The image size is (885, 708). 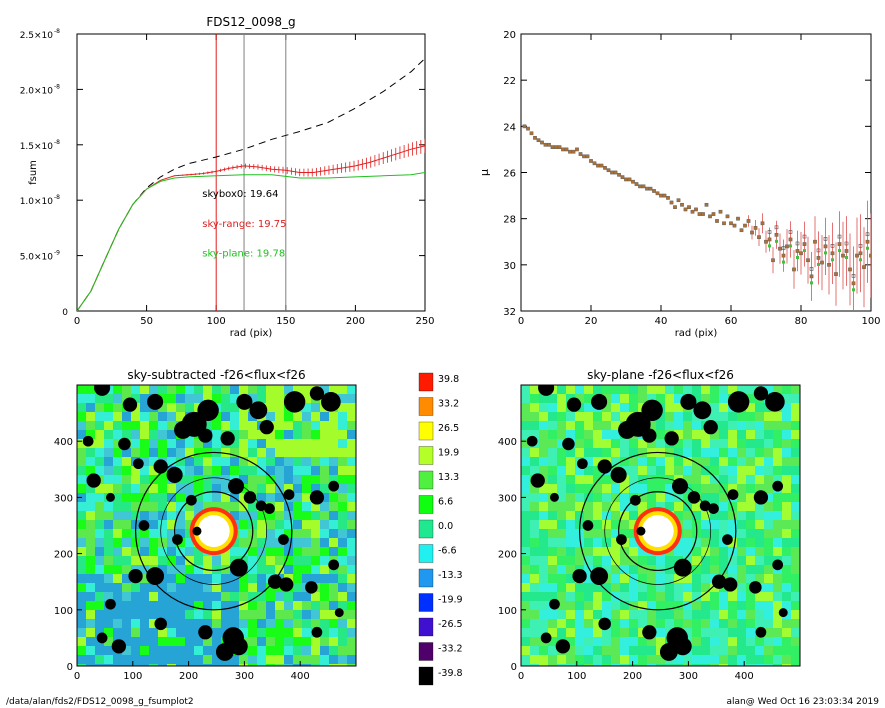 I want to click on x-tick-label: 200, so click(x=355, y=321).